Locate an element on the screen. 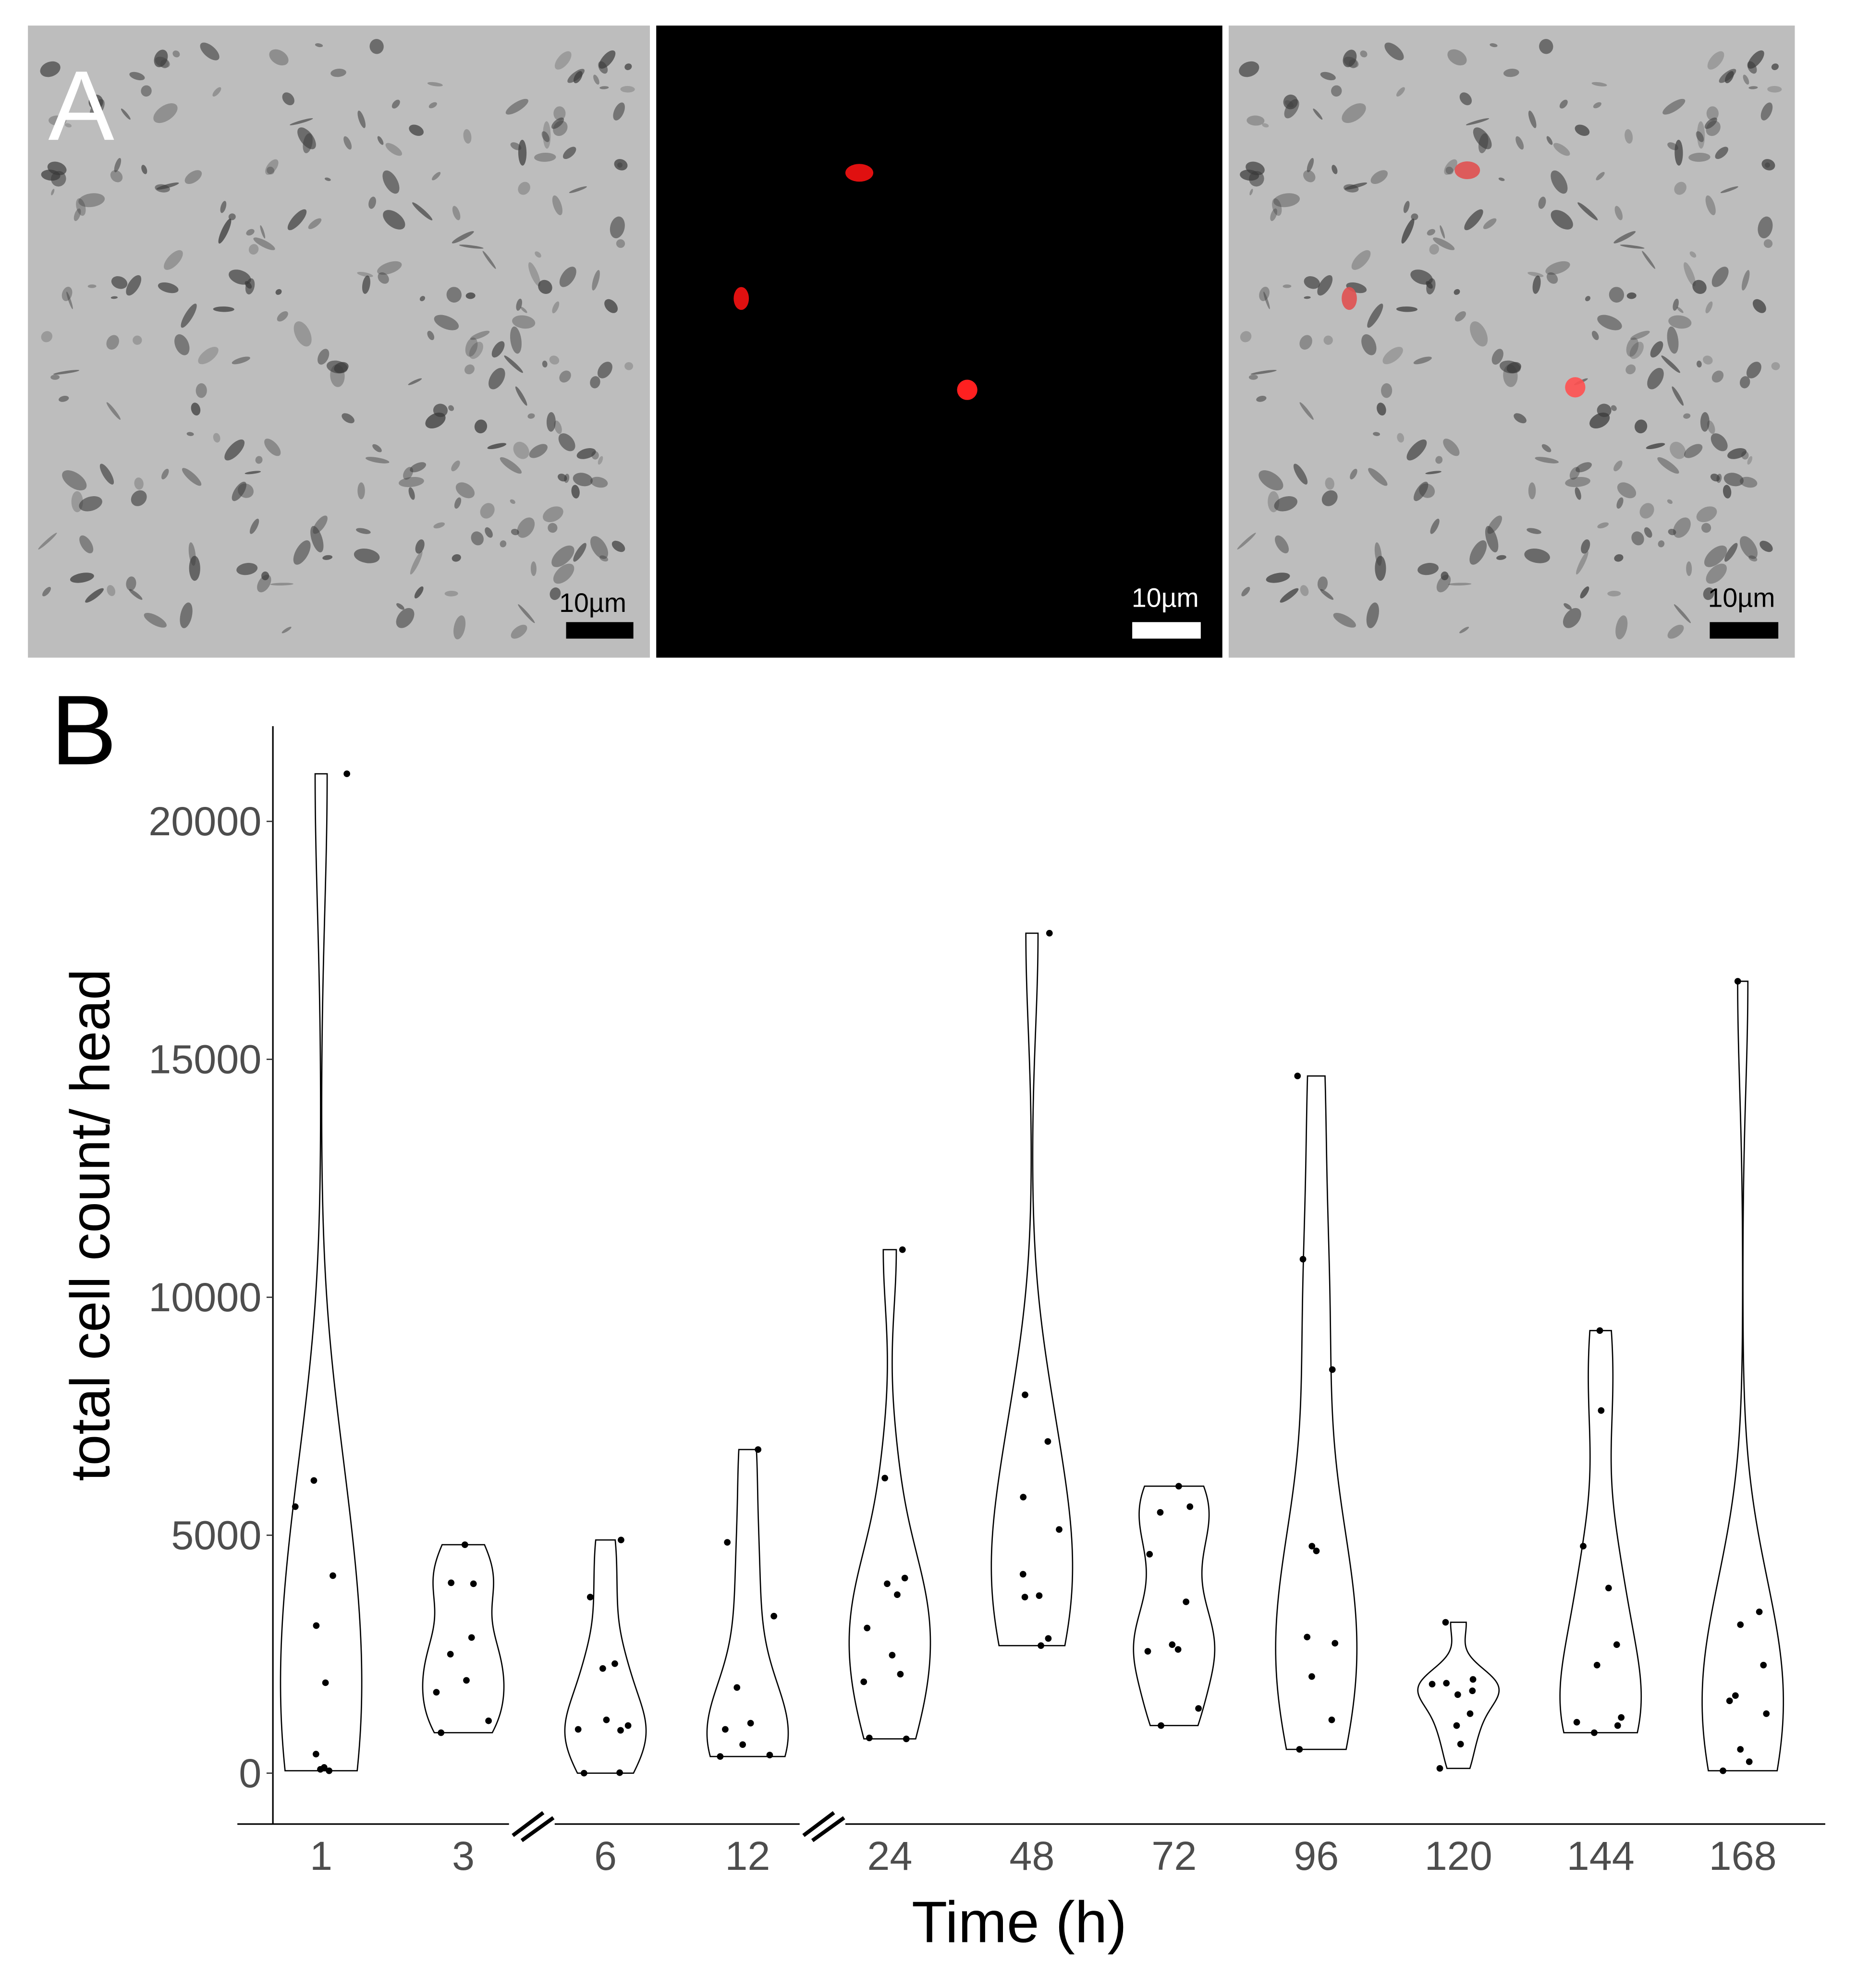 This screenshot has height=1988, width=1857. y-tick-label: 5000 is located at coordinates (216, 1535).